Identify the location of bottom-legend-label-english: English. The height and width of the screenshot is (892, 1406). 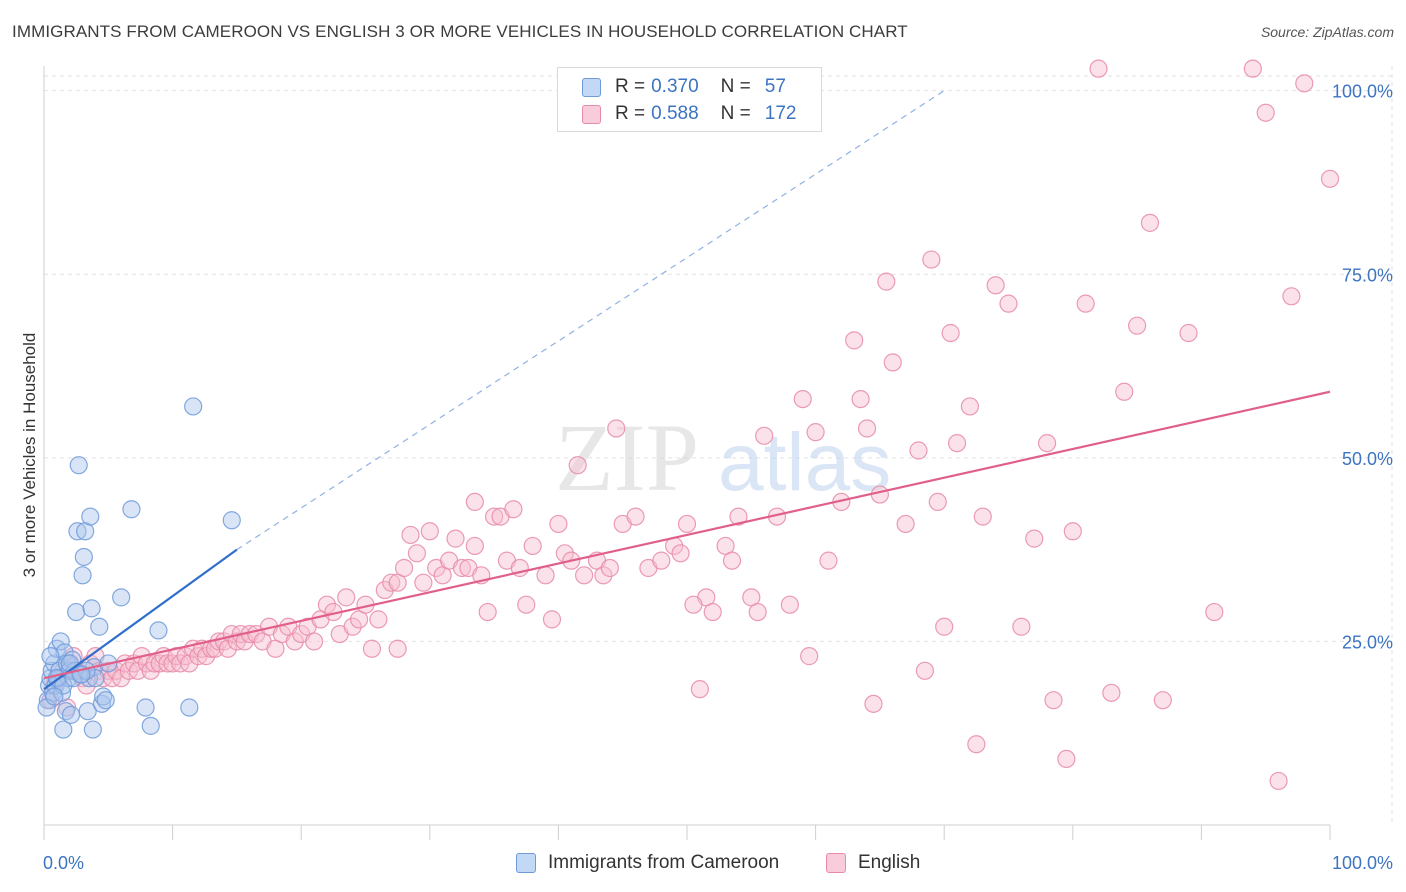
(889, 862).